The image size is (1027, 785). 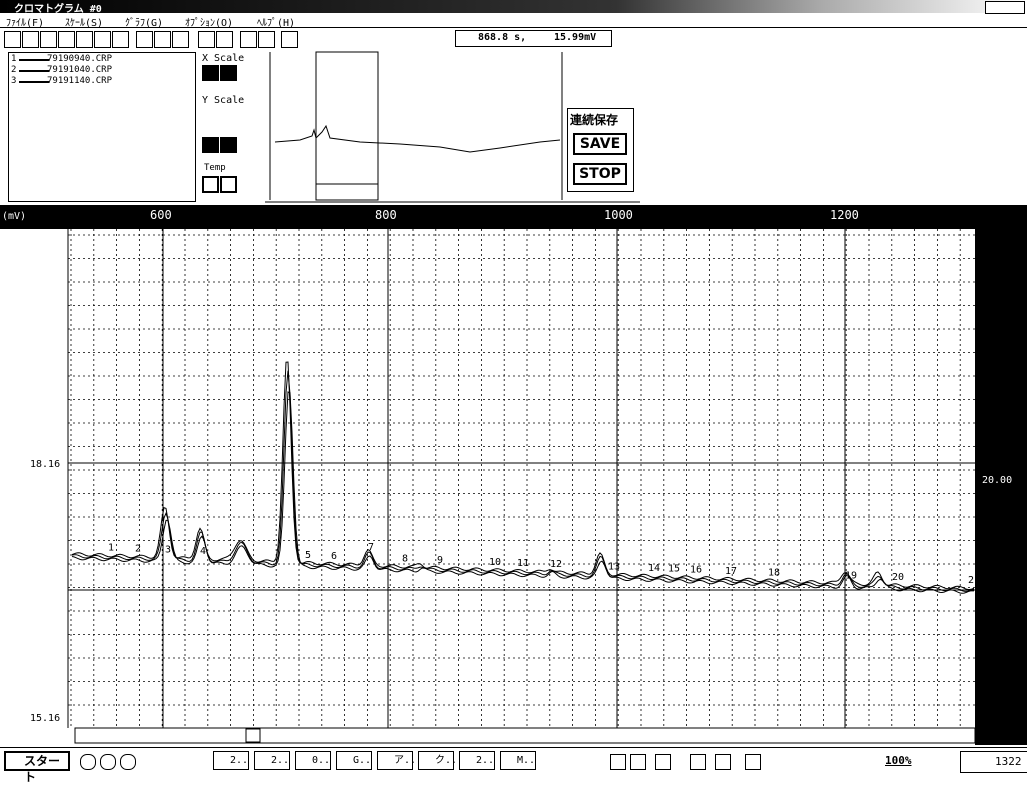 I want to click on x-shrink-button, so click(x=228, y=73).